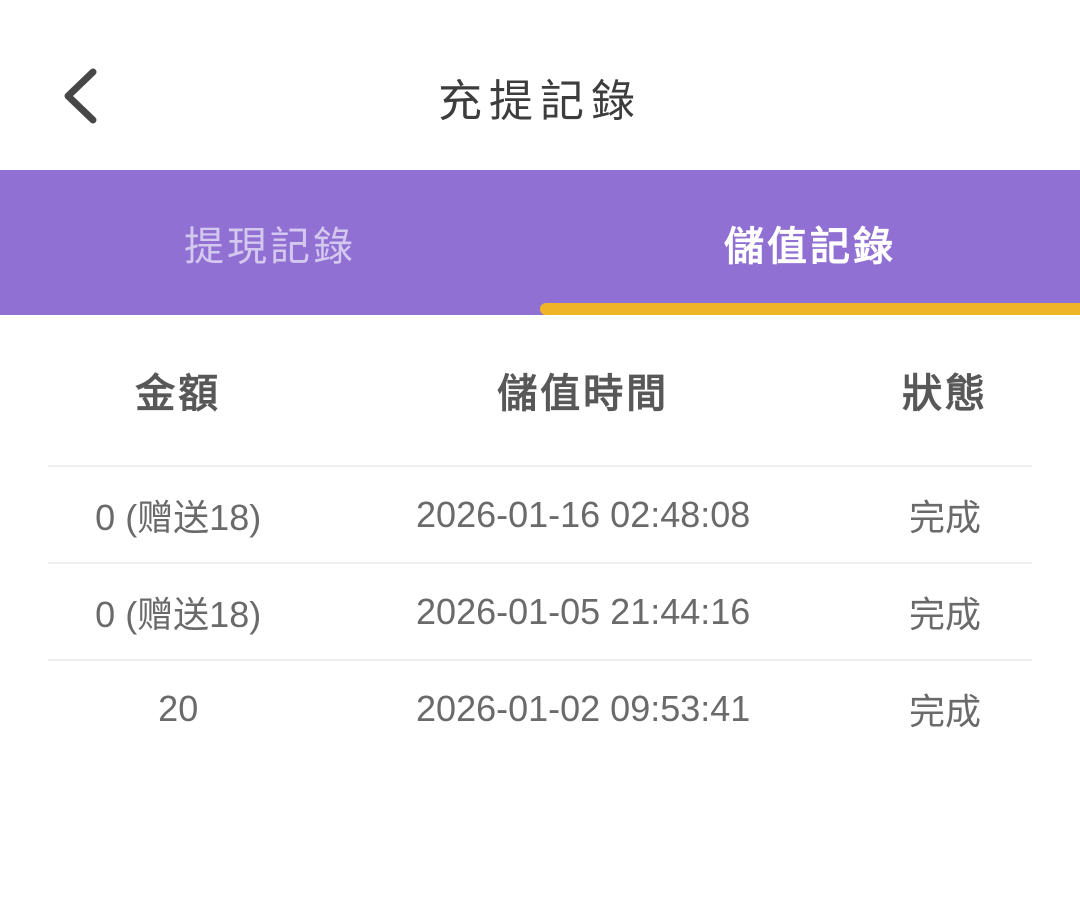 The height and width of the screenshot is (924, 1080). What do you see at coordinates (583, 394) in the screenshot?
I see `column-header-time: 儲值時間` at bounding box center [583, 394].